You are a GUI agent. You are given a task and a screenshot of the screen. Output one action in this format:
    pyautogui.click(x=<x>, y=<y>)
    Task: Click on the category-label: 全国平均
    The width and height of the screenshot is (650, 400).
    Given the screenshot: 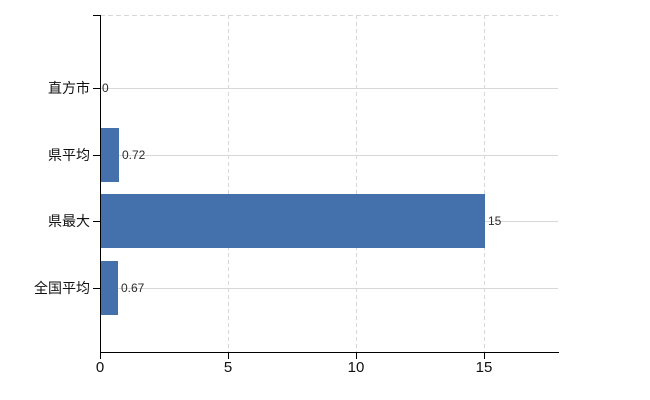 What is the action you would take?
    pyautogui.click(x=62, y=288)
    